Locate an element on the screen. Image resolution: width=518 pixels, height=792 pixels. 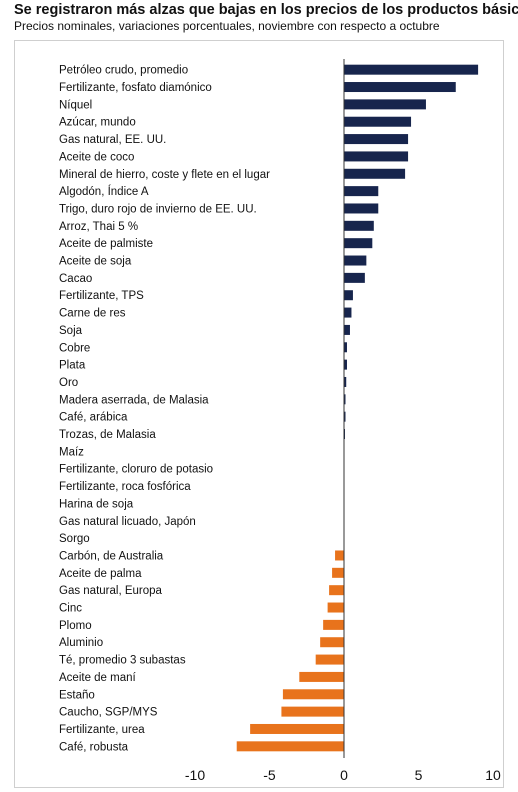
category-label-aluminio: Aluminio is located at coordinates (81, 643).